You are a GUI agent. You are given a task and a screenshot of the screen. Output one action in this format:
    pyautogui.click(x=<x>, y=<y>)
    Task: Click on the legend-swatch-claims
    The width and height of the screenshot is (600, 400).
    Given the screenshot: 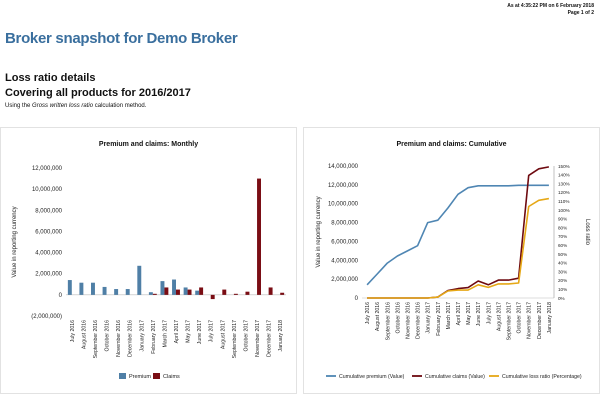 What is the action you would take?
    pyautogui.click(x=156, y=376)
    